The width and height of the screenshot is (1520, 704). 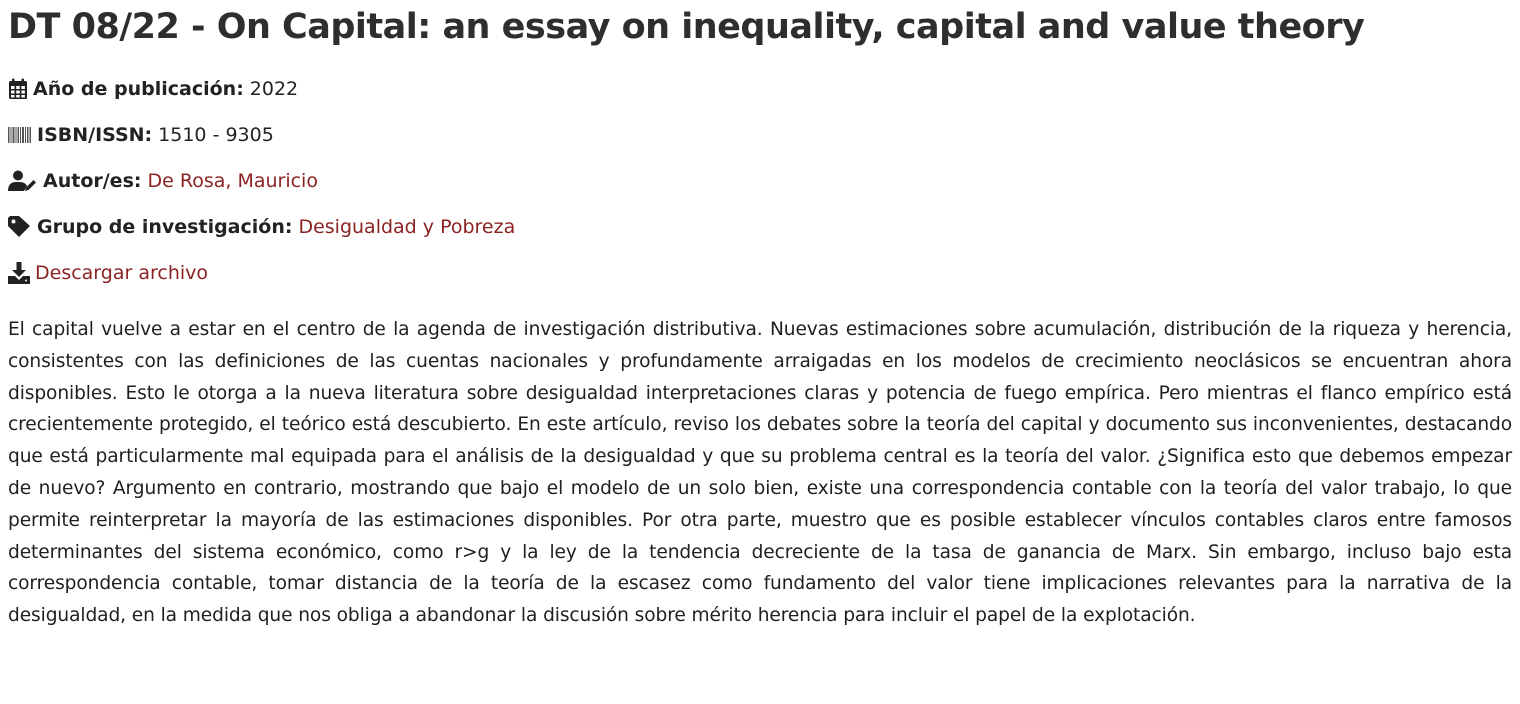 I want to click on calendar-icon, so click(x=18, y=89).